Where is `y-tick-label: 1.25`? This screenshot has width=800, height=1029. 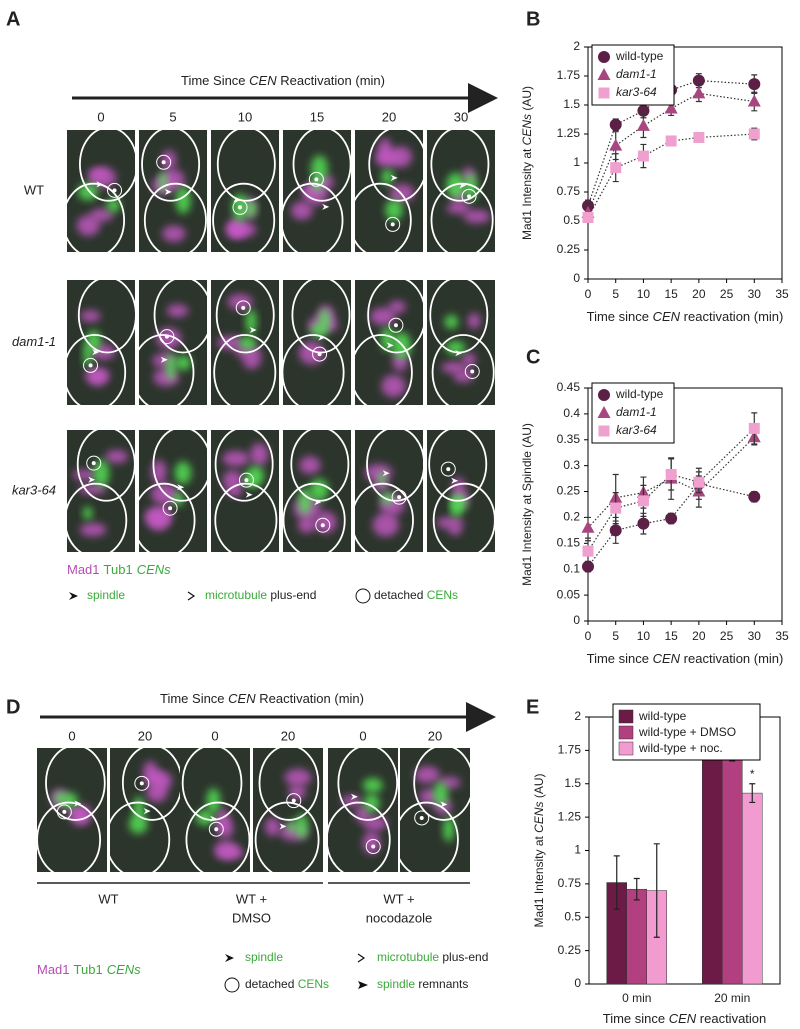 y-tick-label: 1.25 is located at coordinates (569, 133).